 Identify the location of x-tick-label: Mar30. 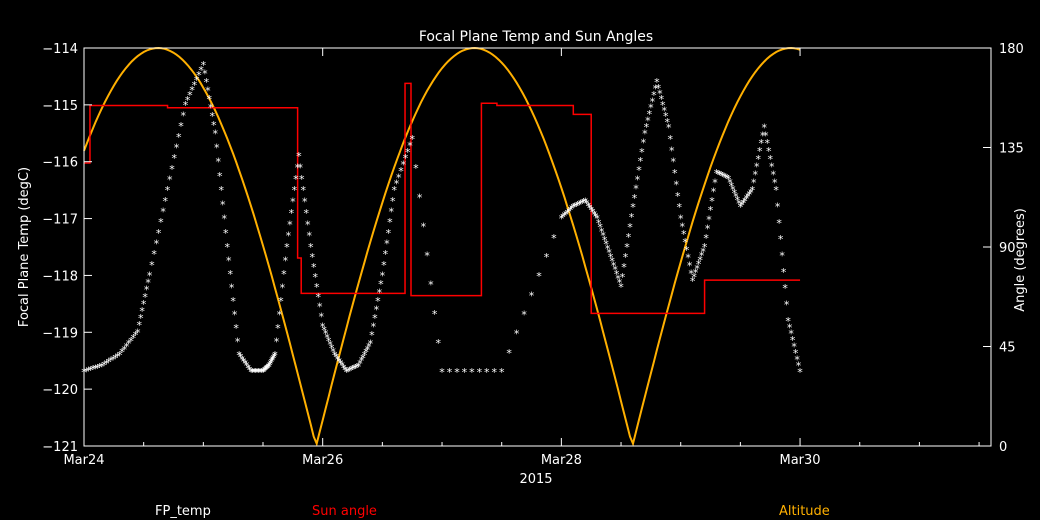
(800, 460).